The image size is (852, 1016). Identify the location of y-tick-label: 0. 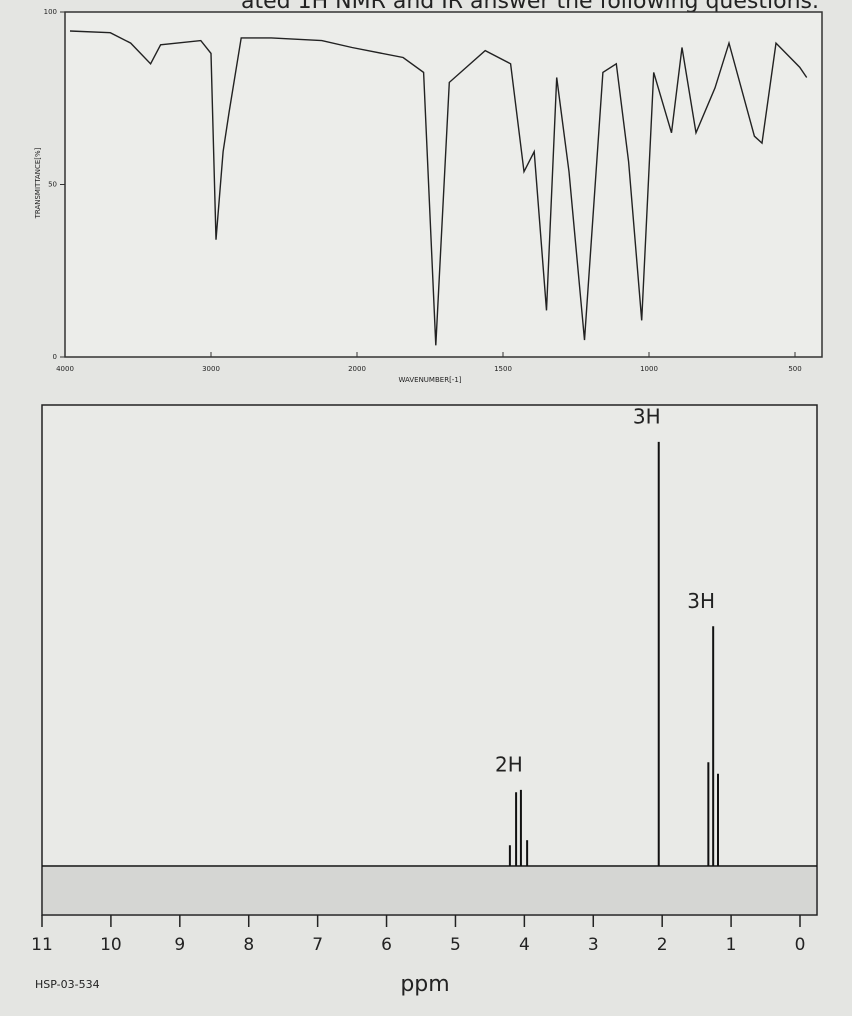
(55, 357).